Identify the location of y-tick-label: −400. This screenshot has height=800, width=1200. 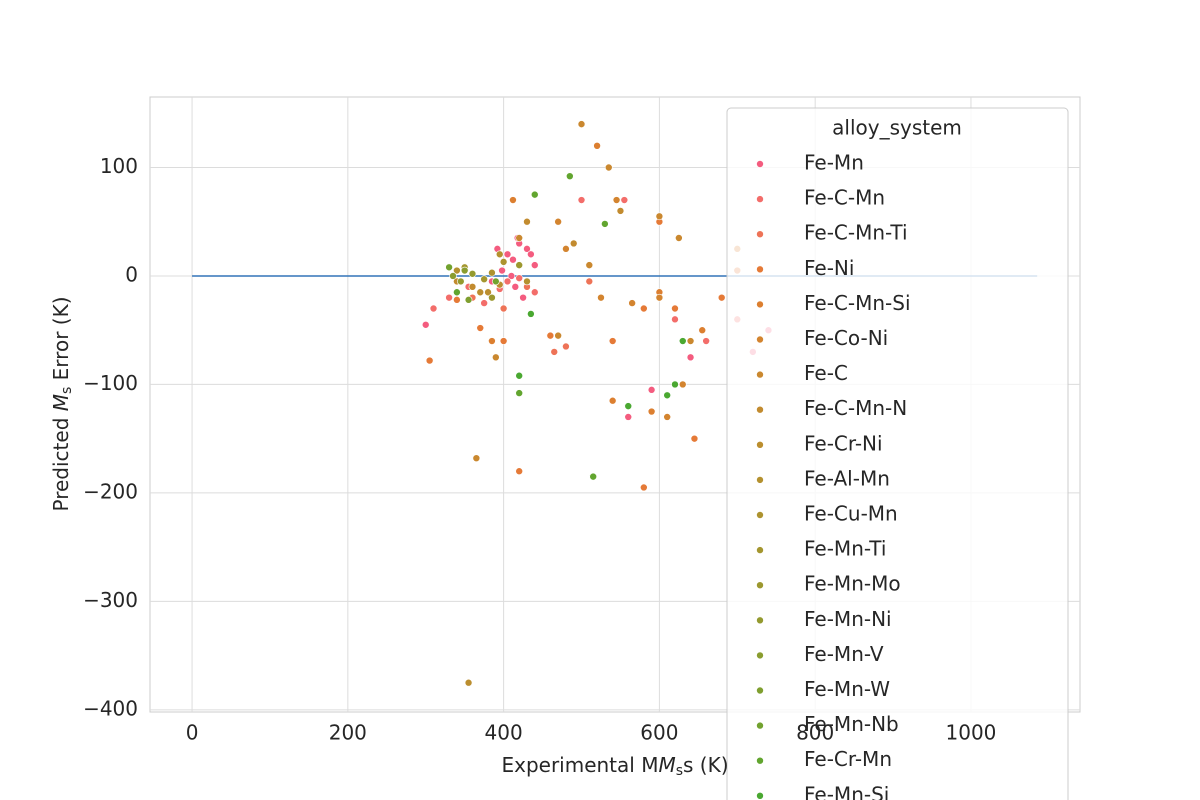
(110, 708).